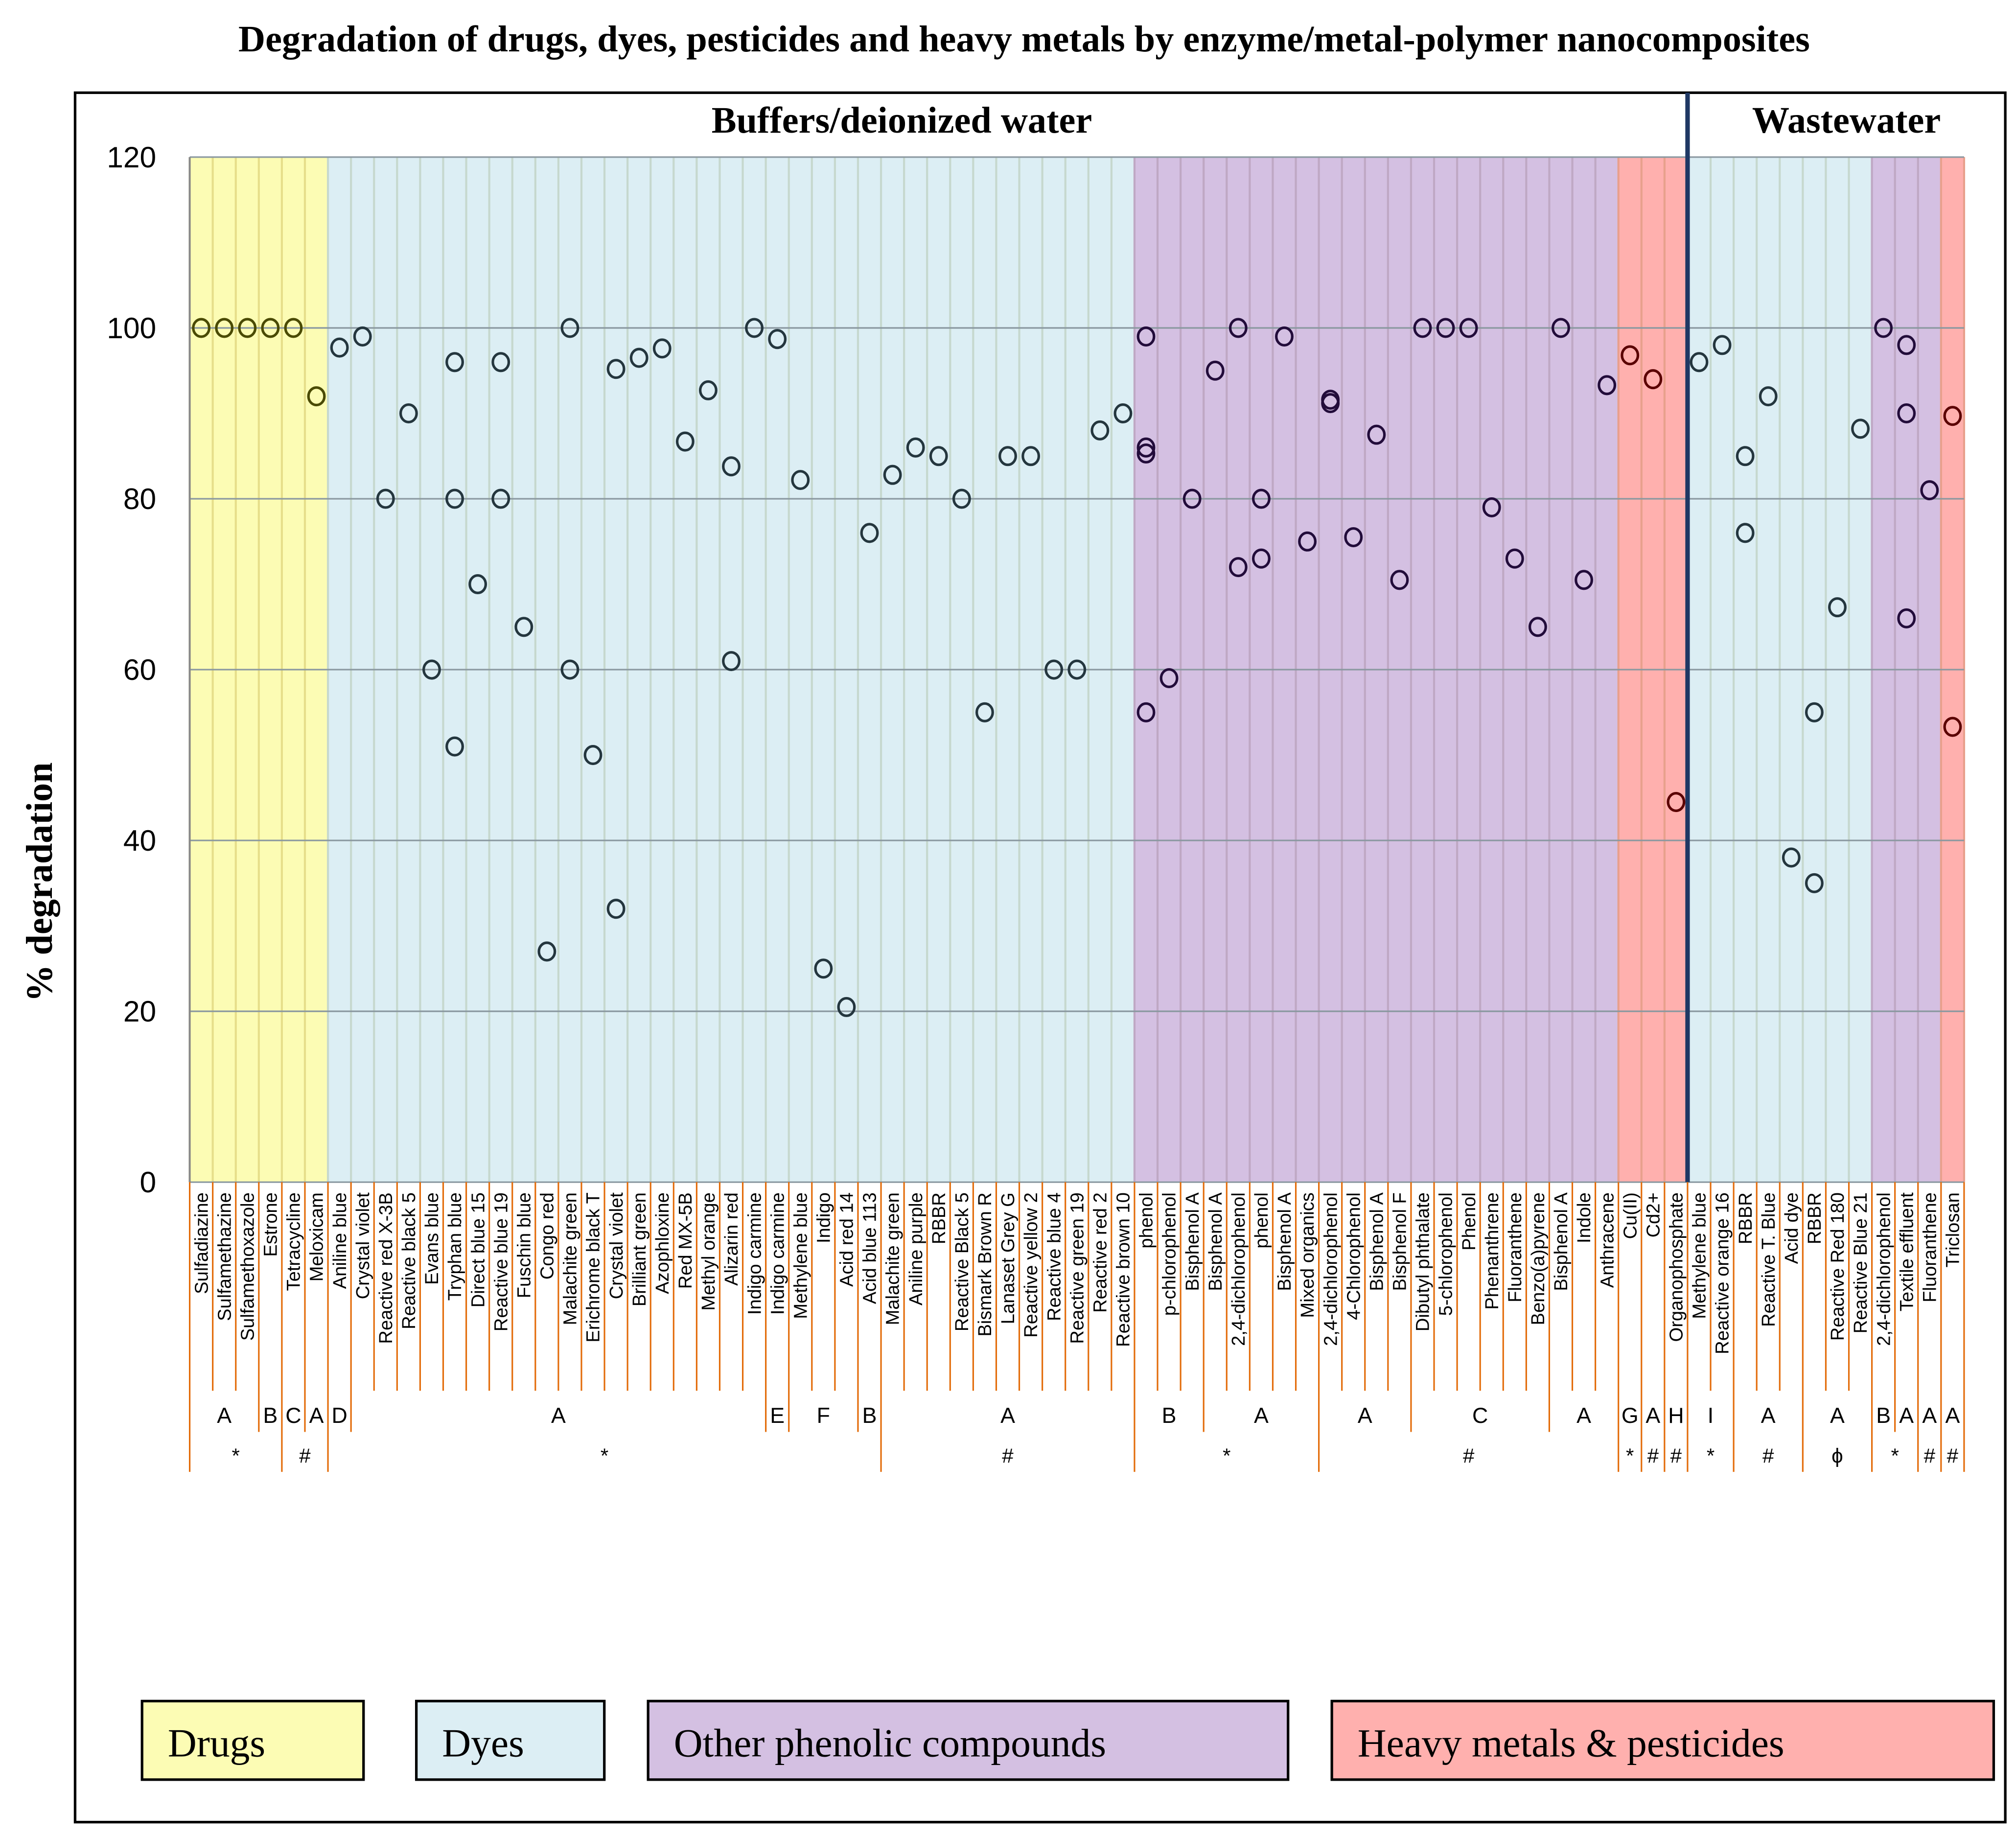 Image resolution: width=2016 pixels, height=1835 pixels. I want to click on x-tick-label: 2,4-dichlorophenol, so click(1330, 1269).